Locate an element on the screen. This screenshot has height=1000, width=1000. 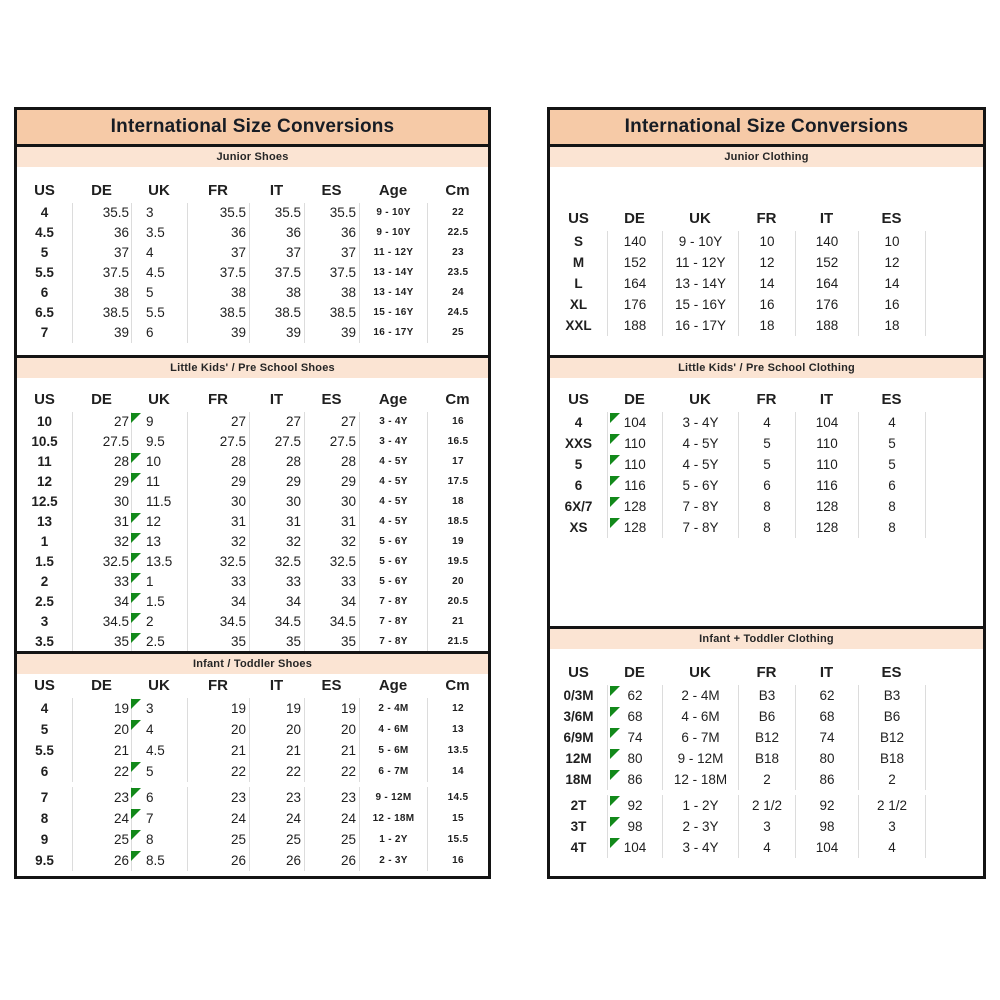
cell-de: 62 is located at coordinates (634, 695).